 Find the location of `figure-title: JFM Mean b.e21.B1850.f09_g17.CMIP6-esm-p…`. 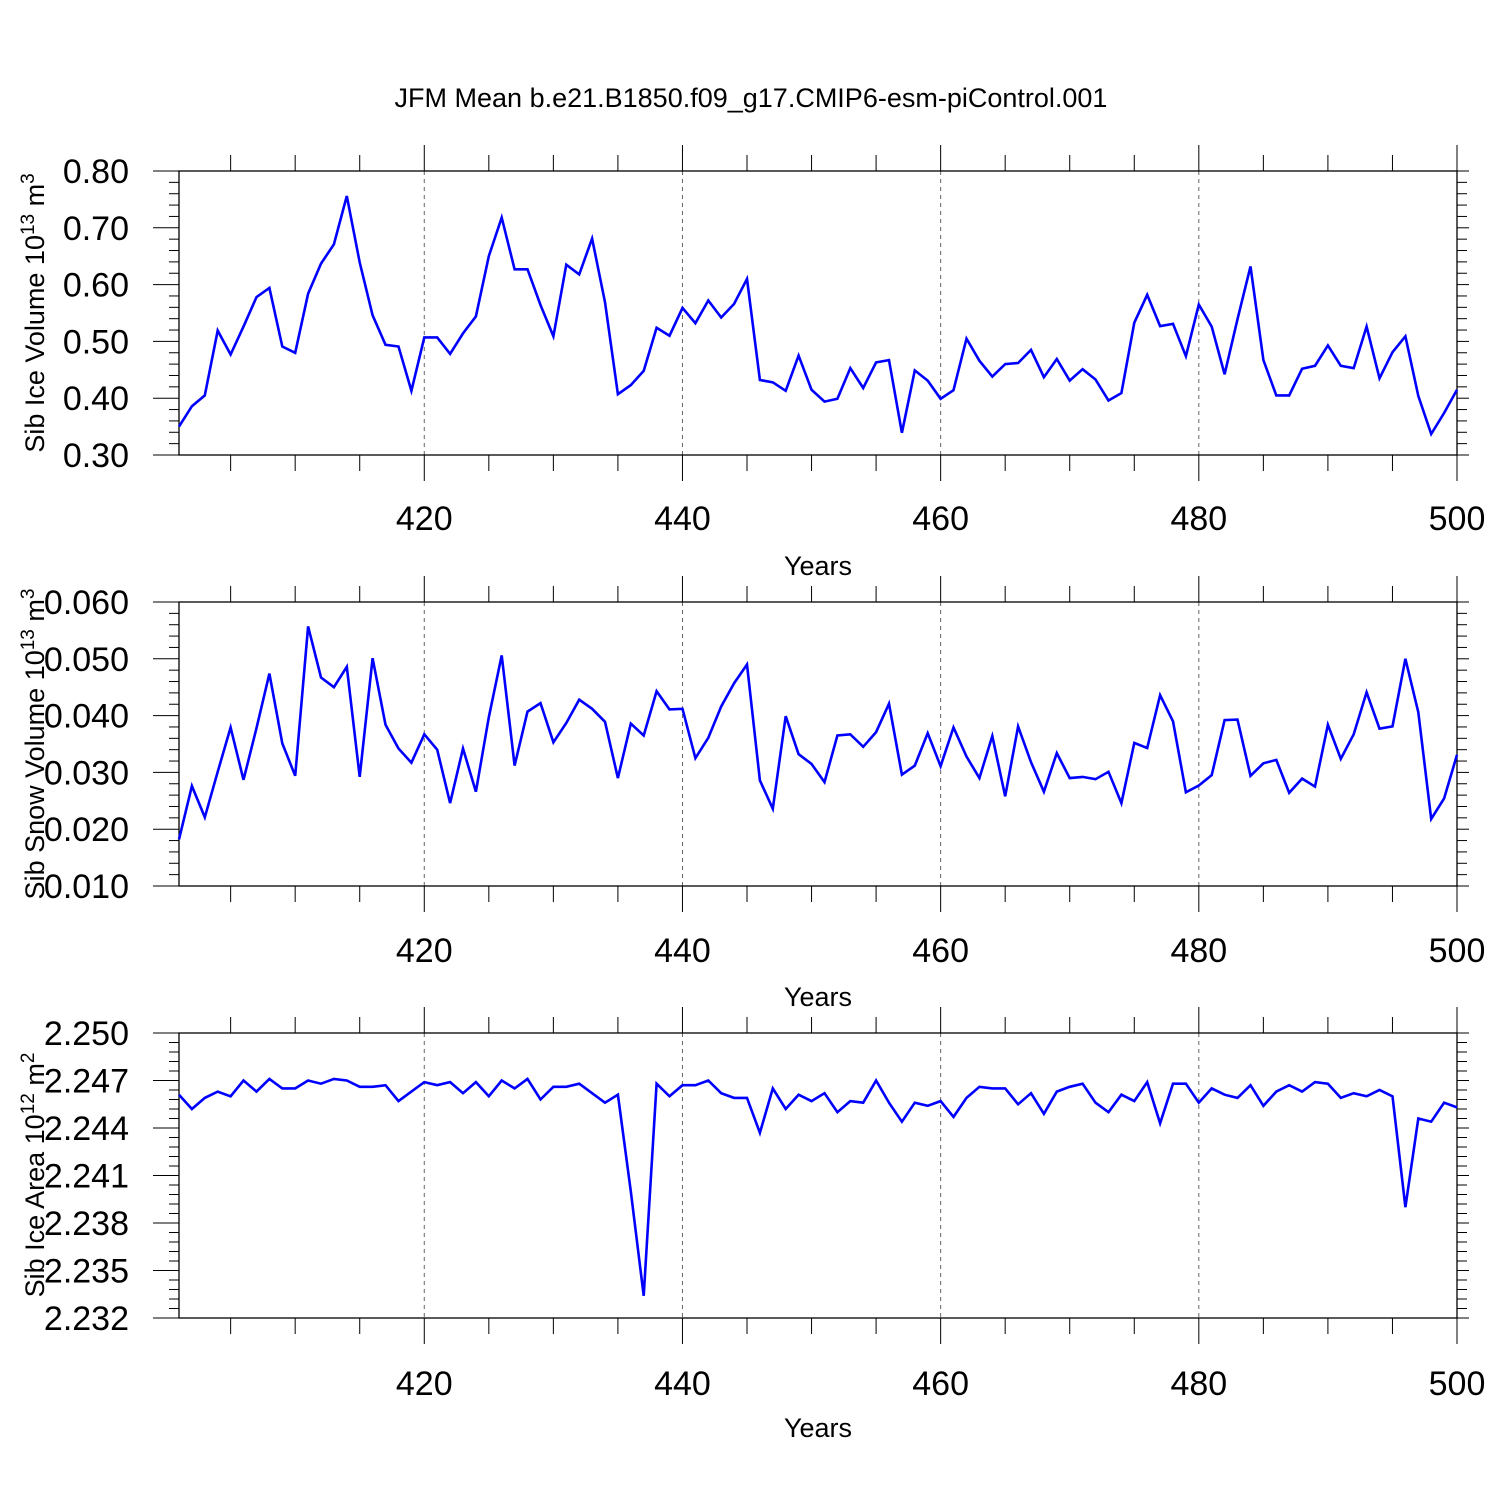

figure-title: JFM Mean b.e21.B1850.f09_g17.CMIP6-esm-p… is located at coordinates (751, 98).